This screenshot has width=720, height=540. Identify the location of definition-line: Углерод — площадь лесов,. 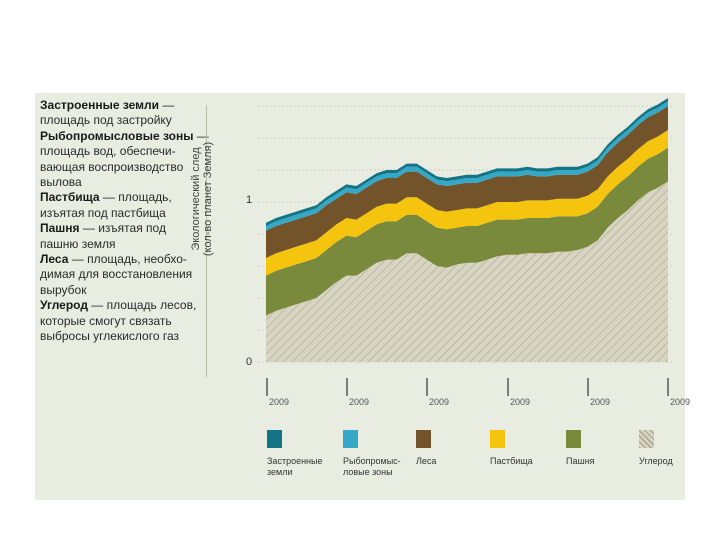
(120, 305).